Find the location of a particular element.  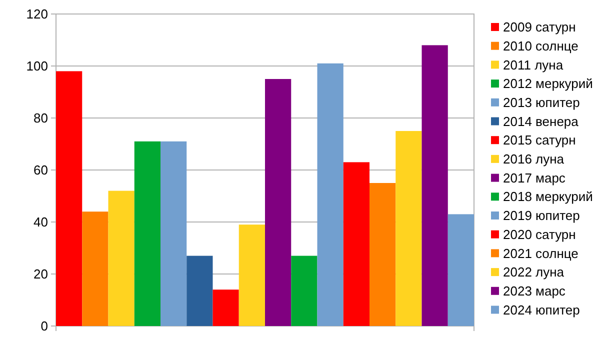

y-tick-label: 20 is located at coordinates (41, 274).